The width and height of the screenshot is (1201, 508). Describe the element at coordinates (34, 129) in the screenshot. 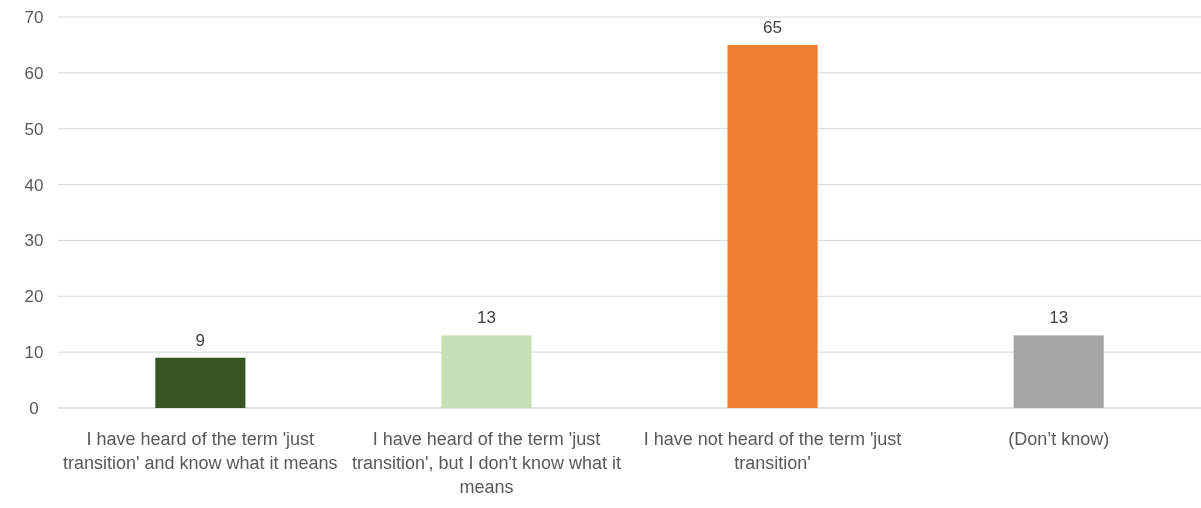

I see `y-tick-label: 50` at that location.